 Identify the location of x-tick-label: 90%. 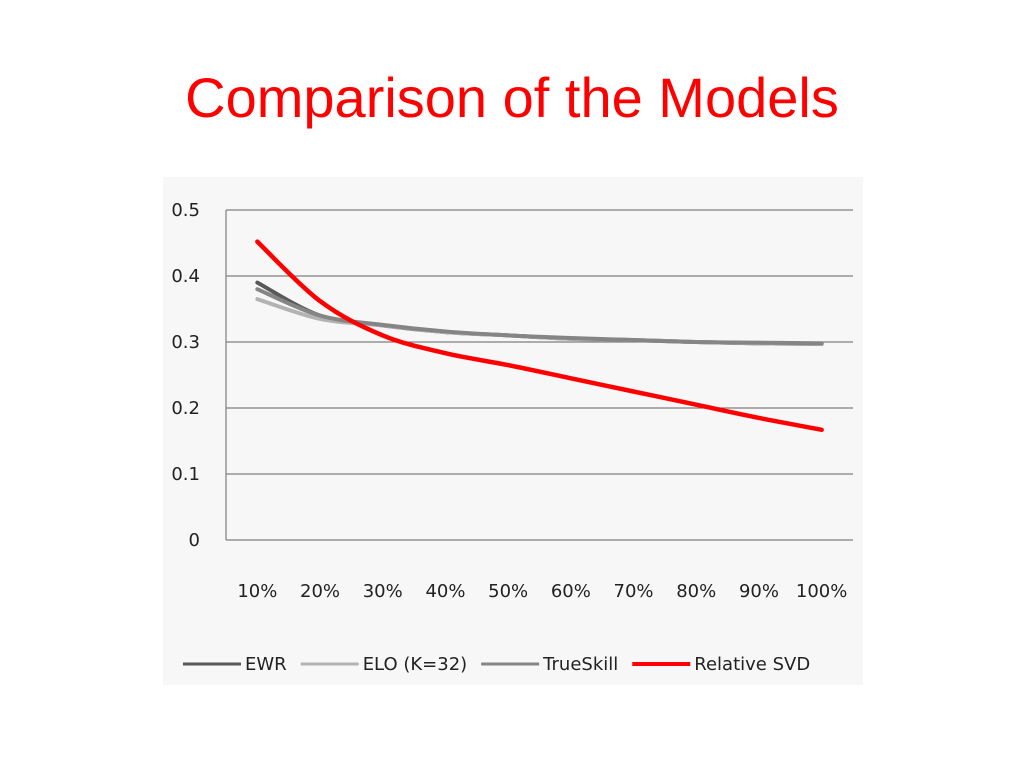
(759, 591).